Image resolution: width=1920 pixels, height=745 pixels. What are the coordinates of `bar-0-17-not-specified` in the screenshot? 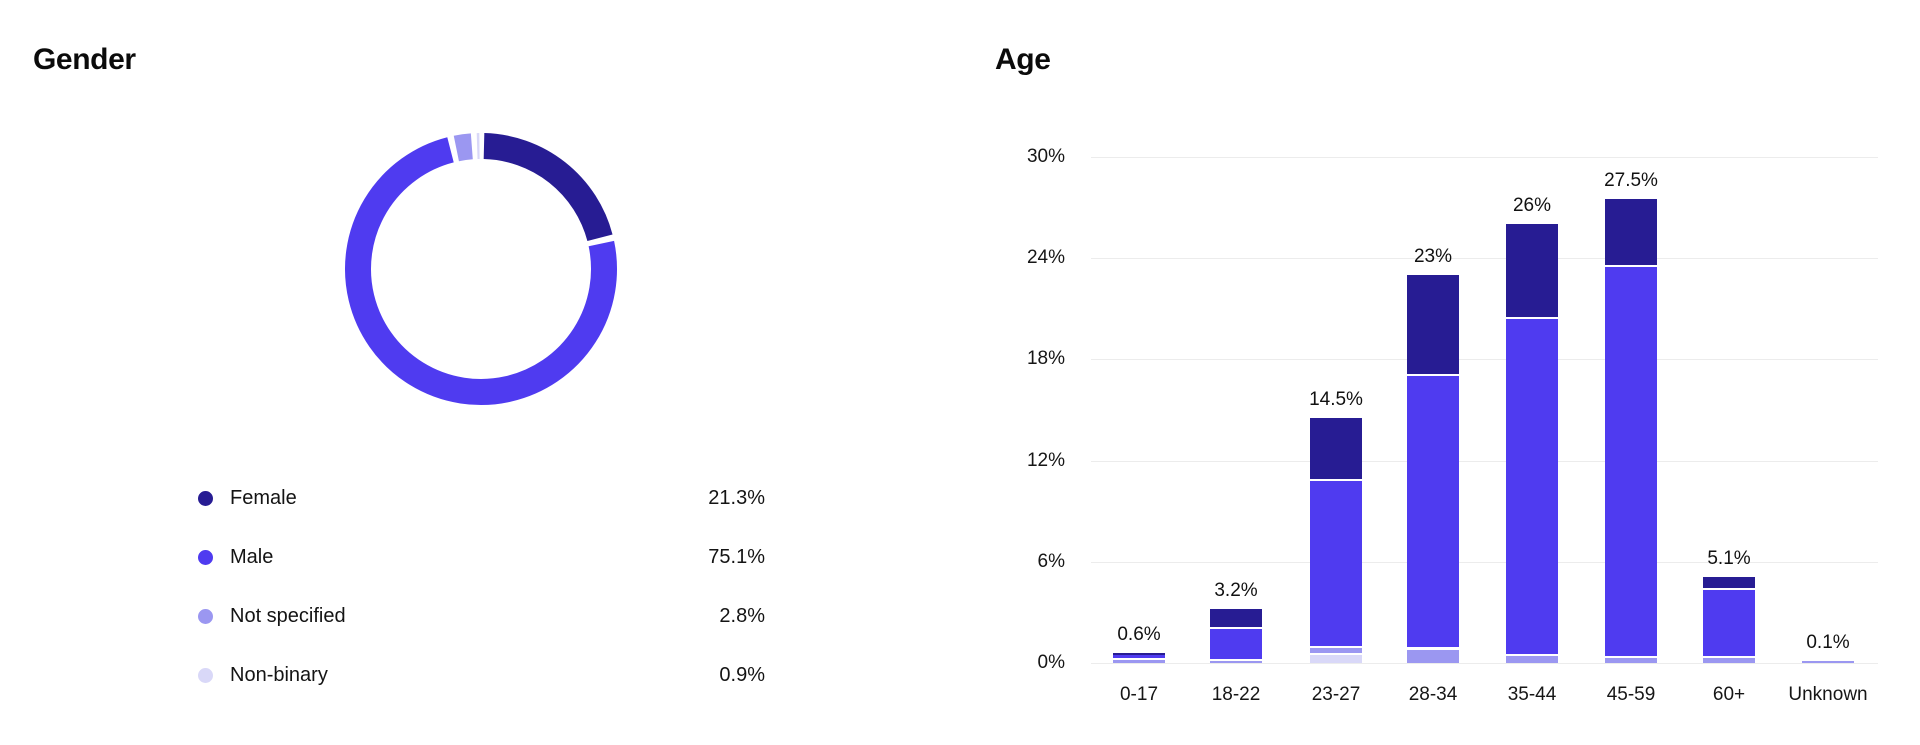 It's located at (1139, 661).